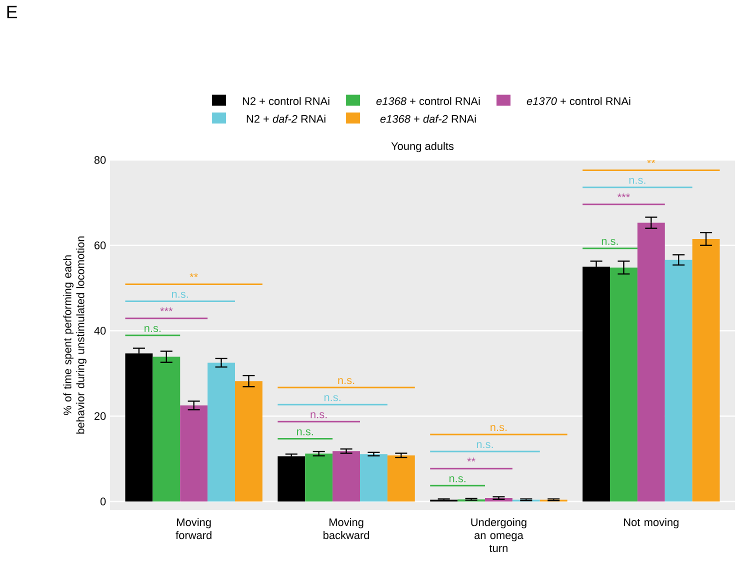 The height and width of the screenshot is (563, 740). I want to click on x-tick-label: Undergoing an omega turn, so click(498, 535).